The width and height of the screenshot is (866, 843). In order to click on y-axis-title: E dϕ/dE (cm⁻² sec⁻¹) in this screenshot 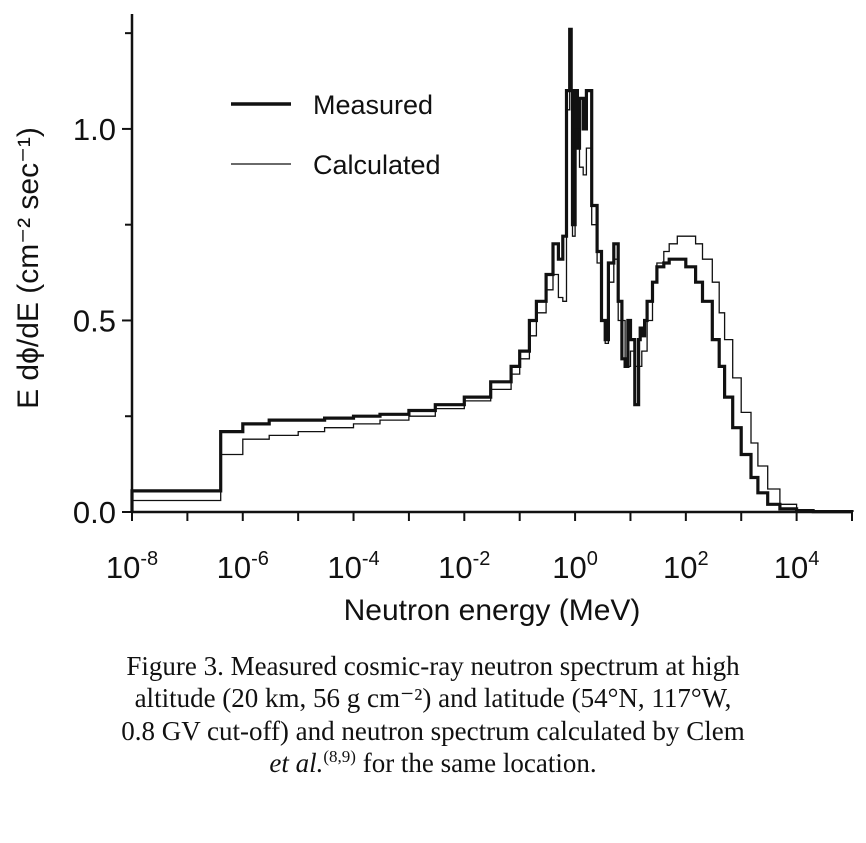, I will do `click(28, 268)`.